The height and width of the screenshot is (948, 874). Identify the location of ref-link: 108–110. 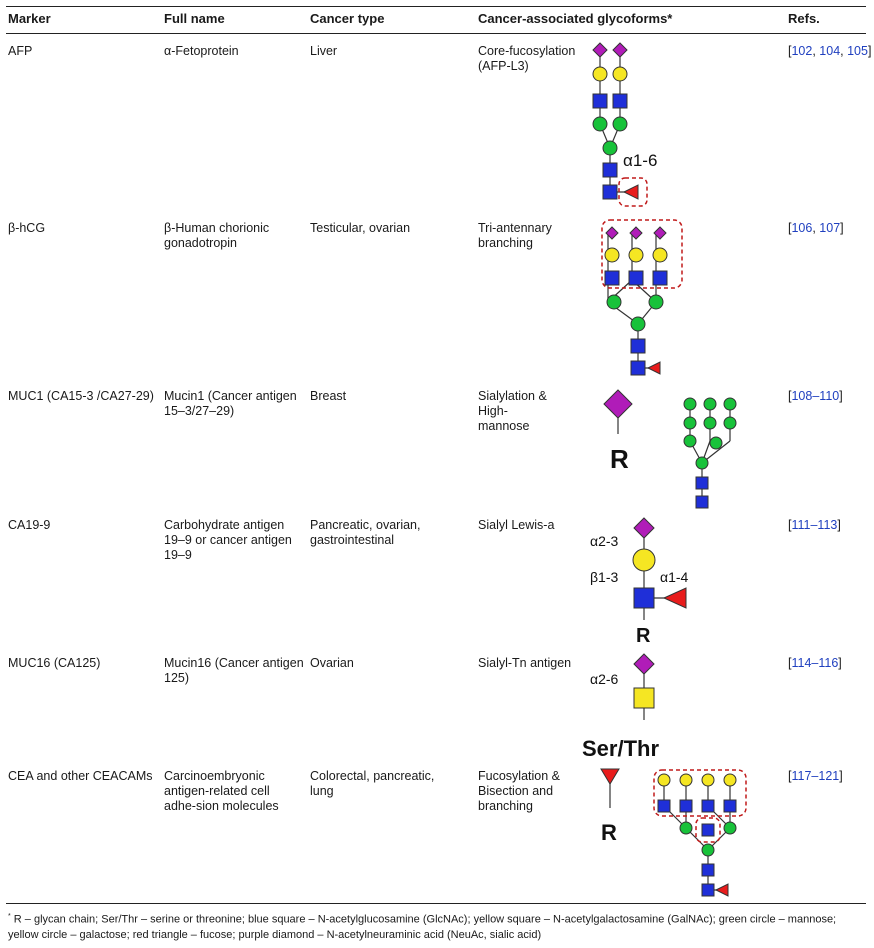
(815, 396).